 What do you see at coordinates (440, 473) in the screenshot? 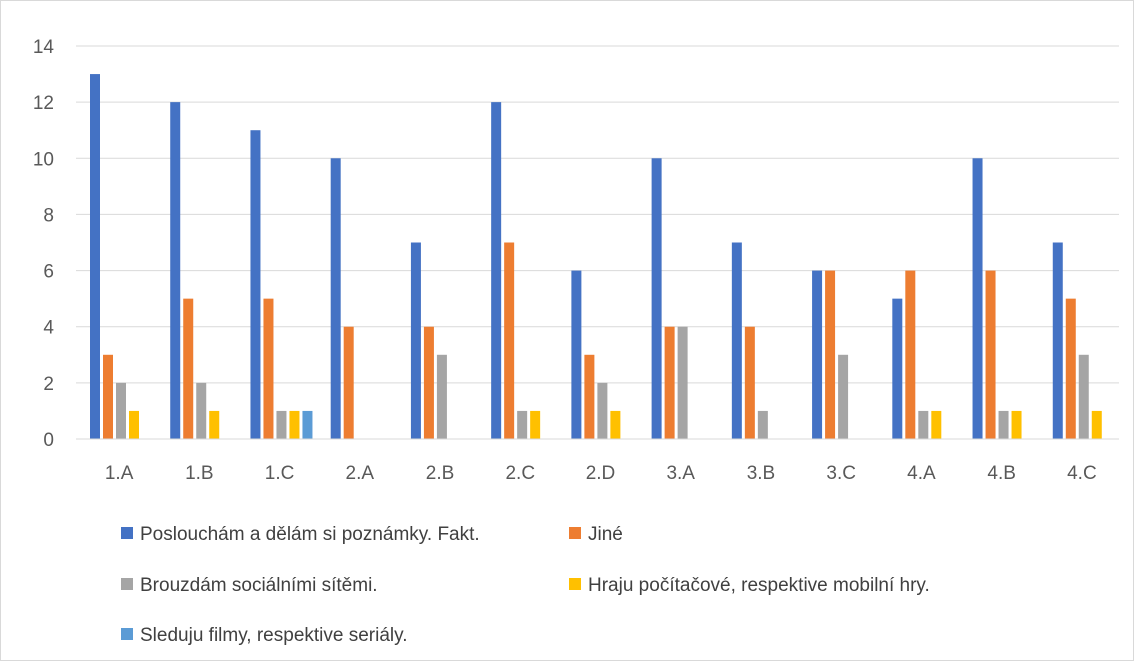
I see `x-tick-label: 2.B` at bounding box center [440, 473].